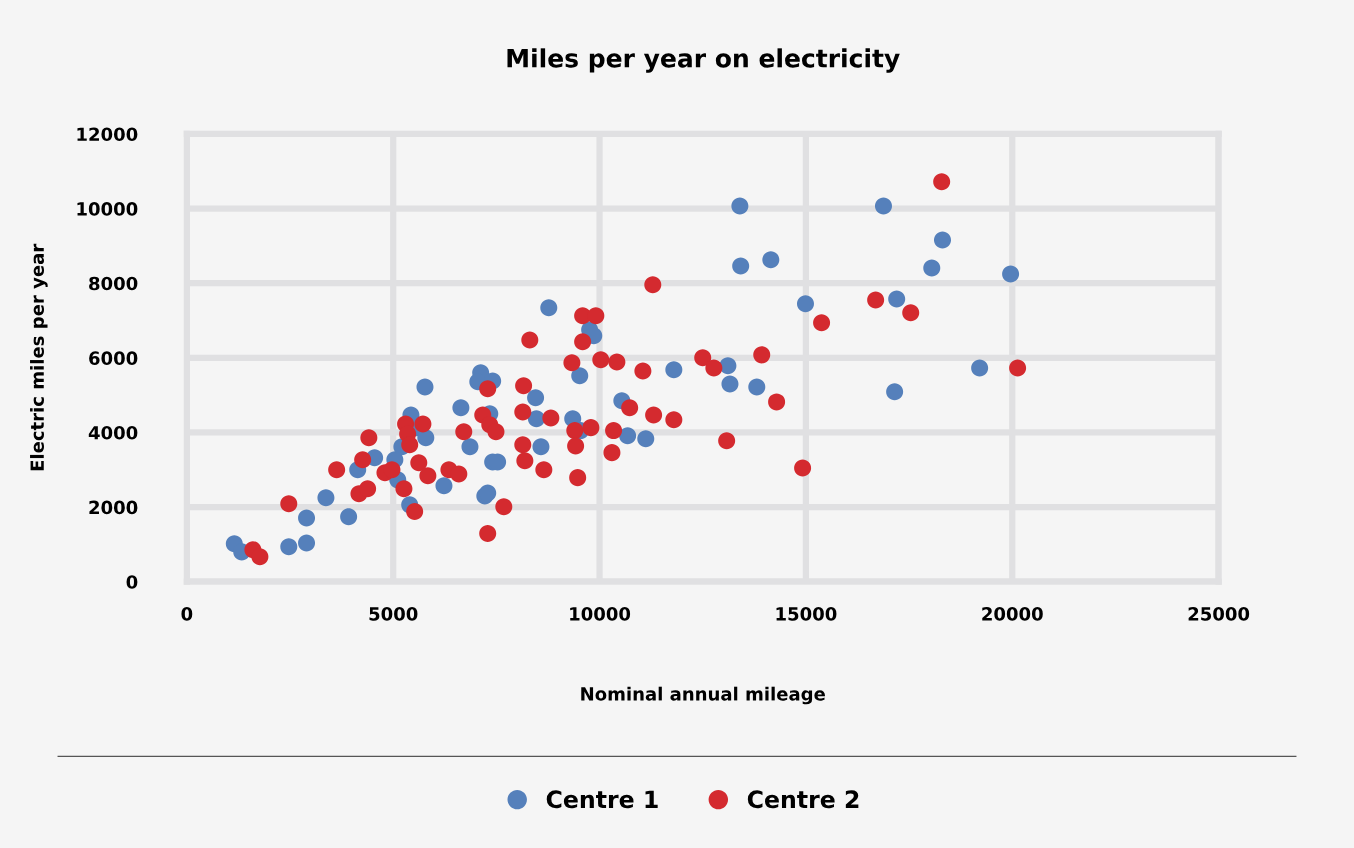 Image resolution: width=1354 pixels, height=848 pixels. I want to click on x-tick-label: 25000, so click(1219, 614).